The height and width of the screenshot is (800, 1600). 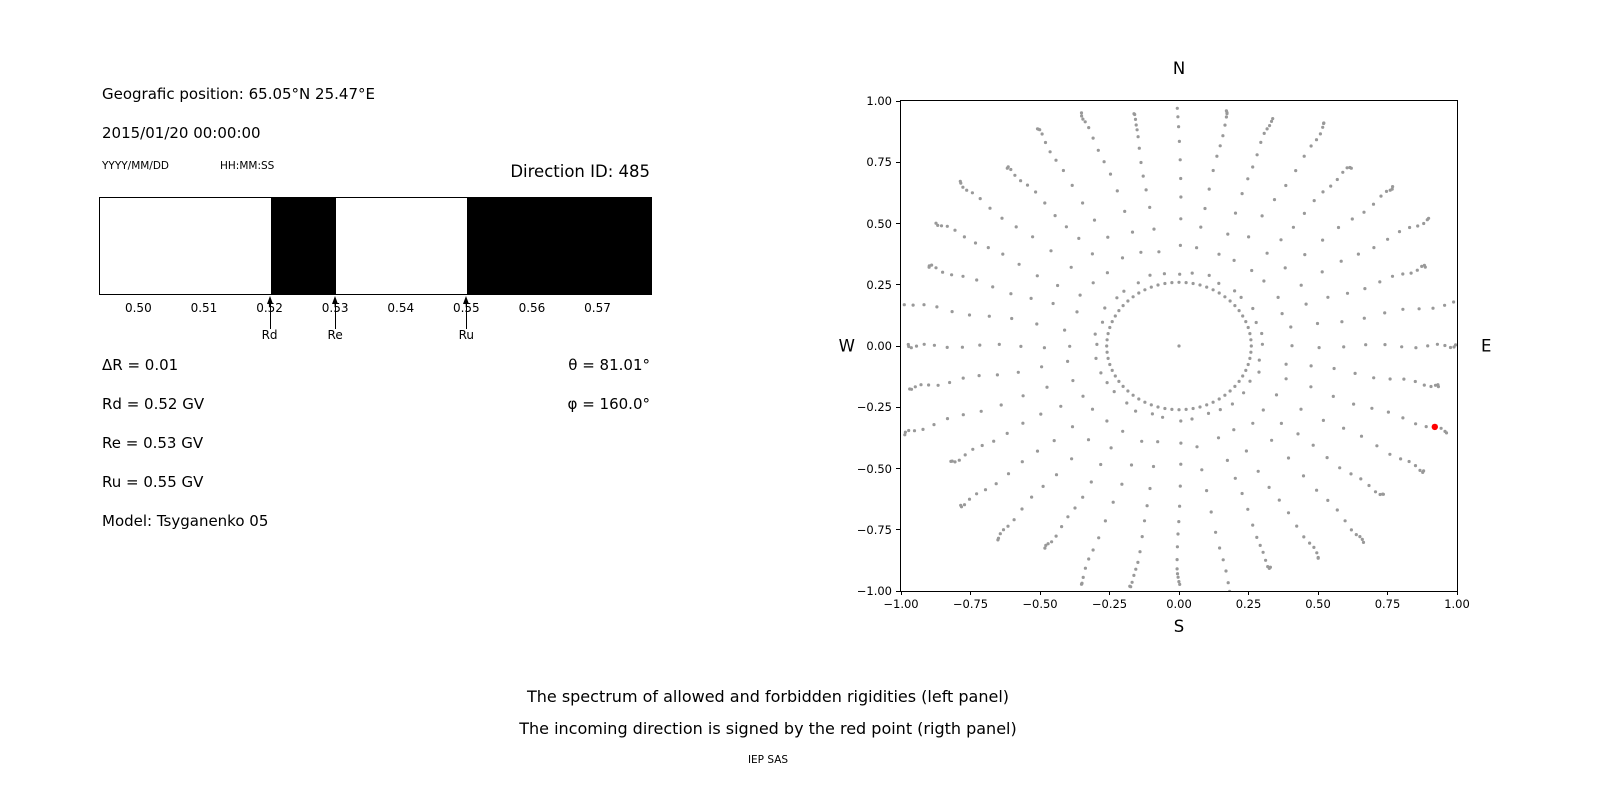 I want to click on spectrum-x-tick-label: 0.54, so click(x=401, y=308).